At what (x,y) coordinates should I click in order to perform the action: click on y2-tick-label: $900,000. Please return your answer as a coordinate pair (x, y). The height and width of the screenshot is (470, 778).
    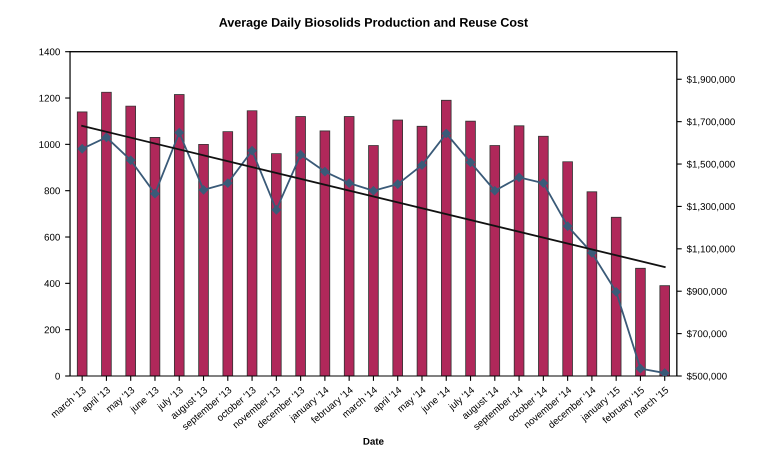
    Looking at the image, I should click on (706, 292).